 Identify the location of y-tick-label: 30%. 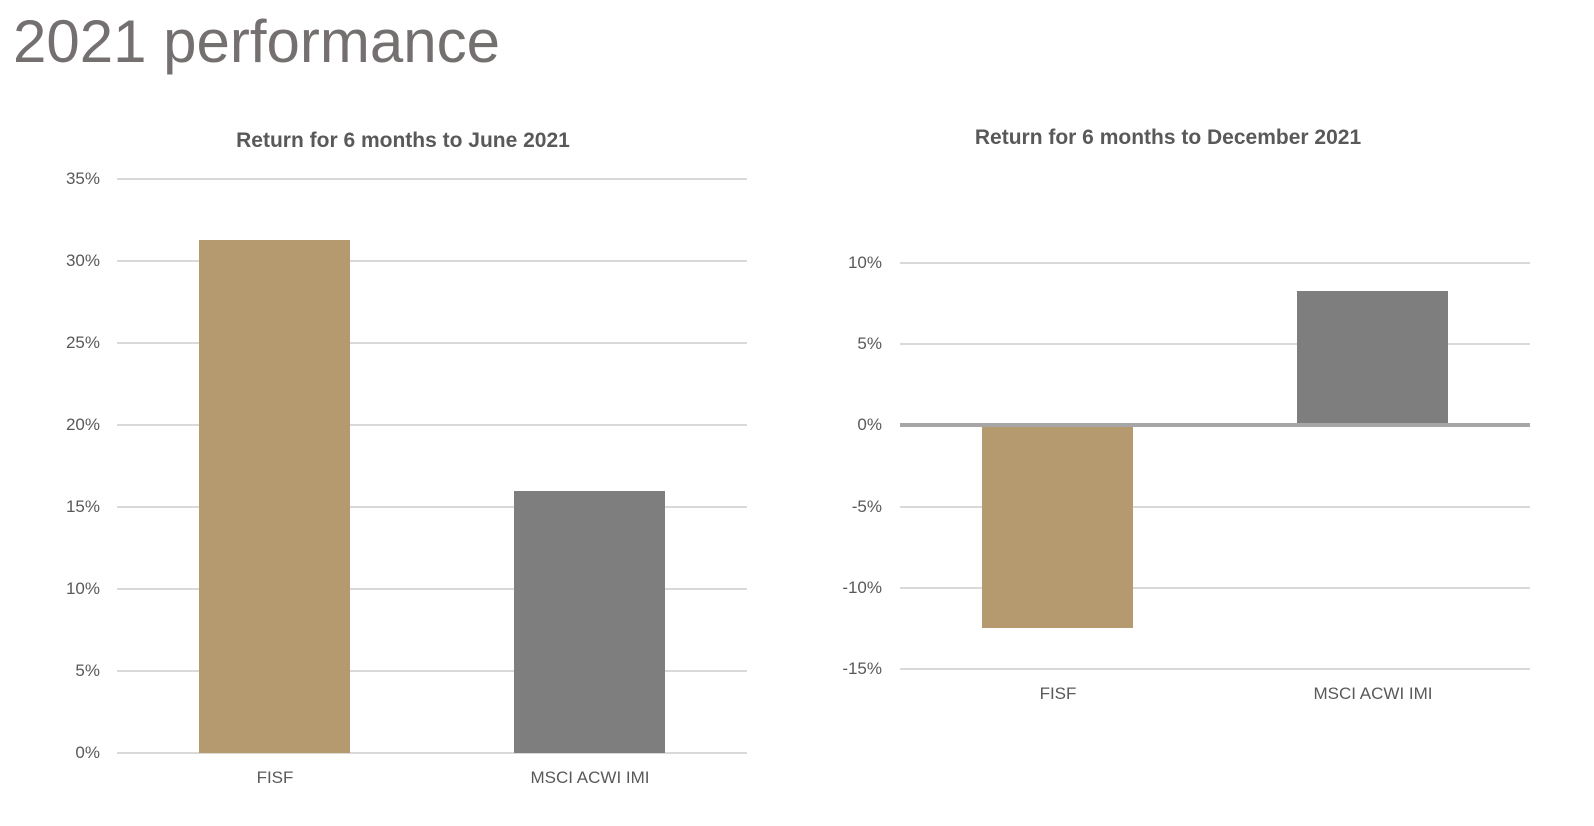
(82, 260).